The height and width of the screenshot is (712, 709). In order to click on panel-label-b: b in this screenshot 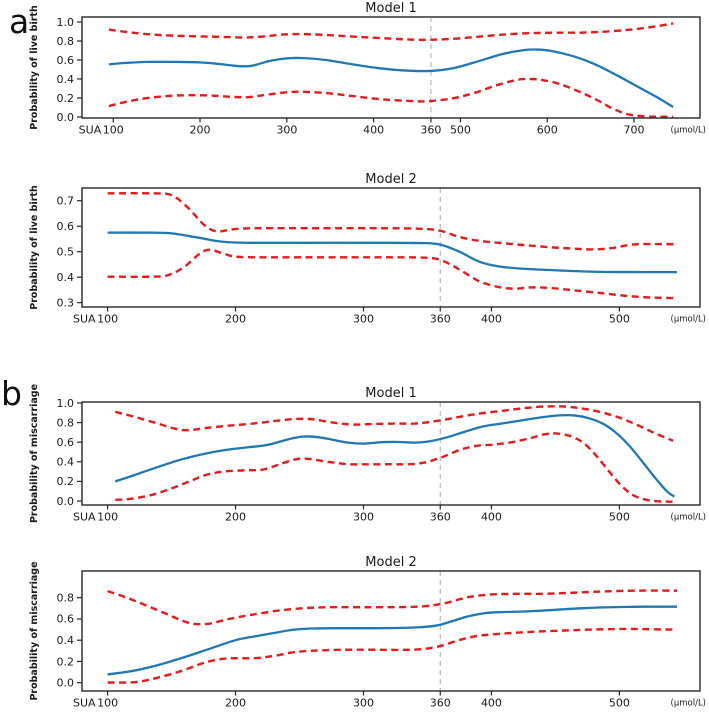, I will do `click(11, 393)`.